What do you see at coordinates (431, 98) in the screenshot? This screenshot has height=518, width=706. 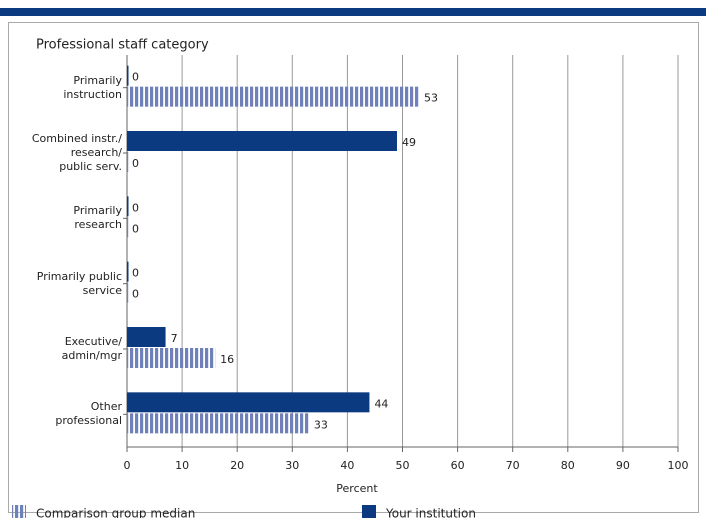 I see `value-label: 53` at bounding box center [431, 98].